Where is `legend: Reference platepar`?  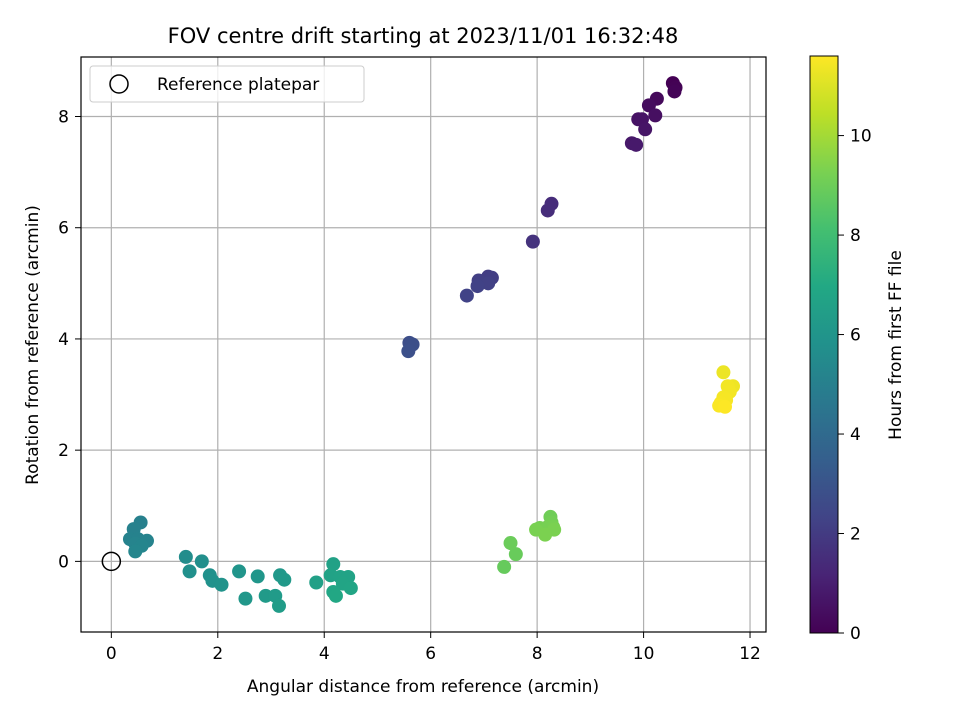
legend: Reference platepar is located at coordinates (227, 84).